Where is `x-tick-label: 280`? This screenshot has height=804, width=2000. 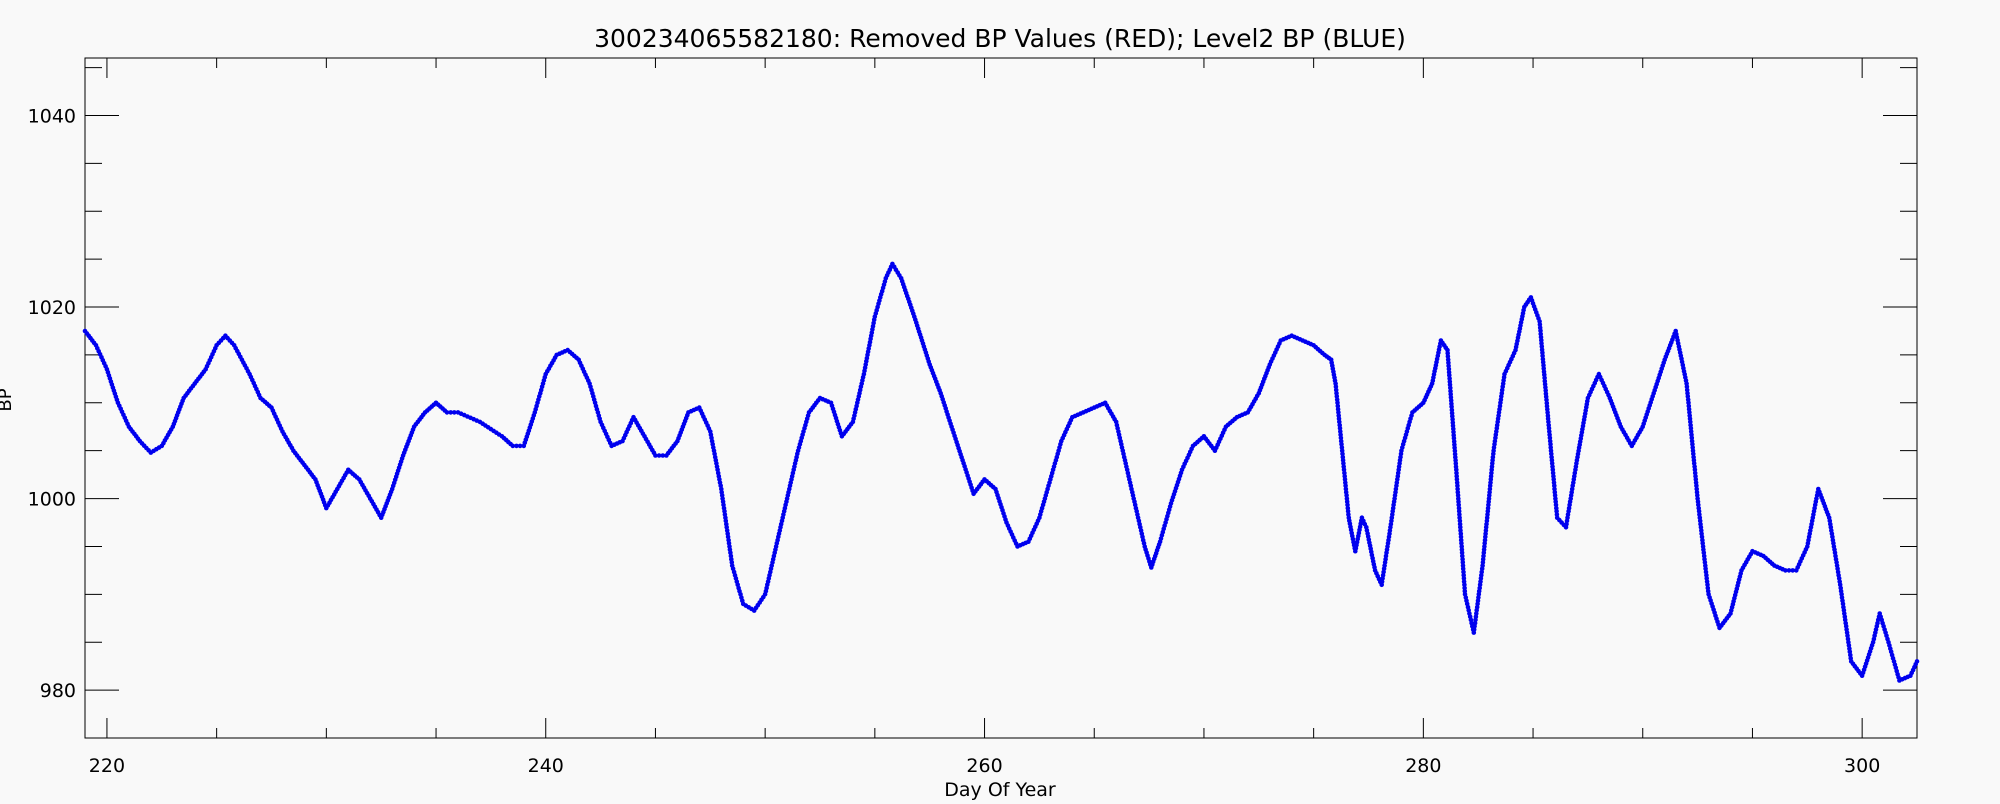 x-tick-label: 280 is located at coordinates (1423, 766).